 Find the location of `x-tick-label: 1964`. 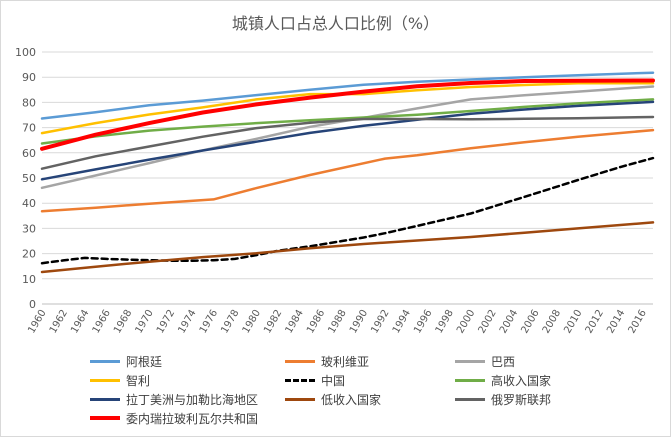

x-tick-label: 1964 is located at coordinates (80, 322).